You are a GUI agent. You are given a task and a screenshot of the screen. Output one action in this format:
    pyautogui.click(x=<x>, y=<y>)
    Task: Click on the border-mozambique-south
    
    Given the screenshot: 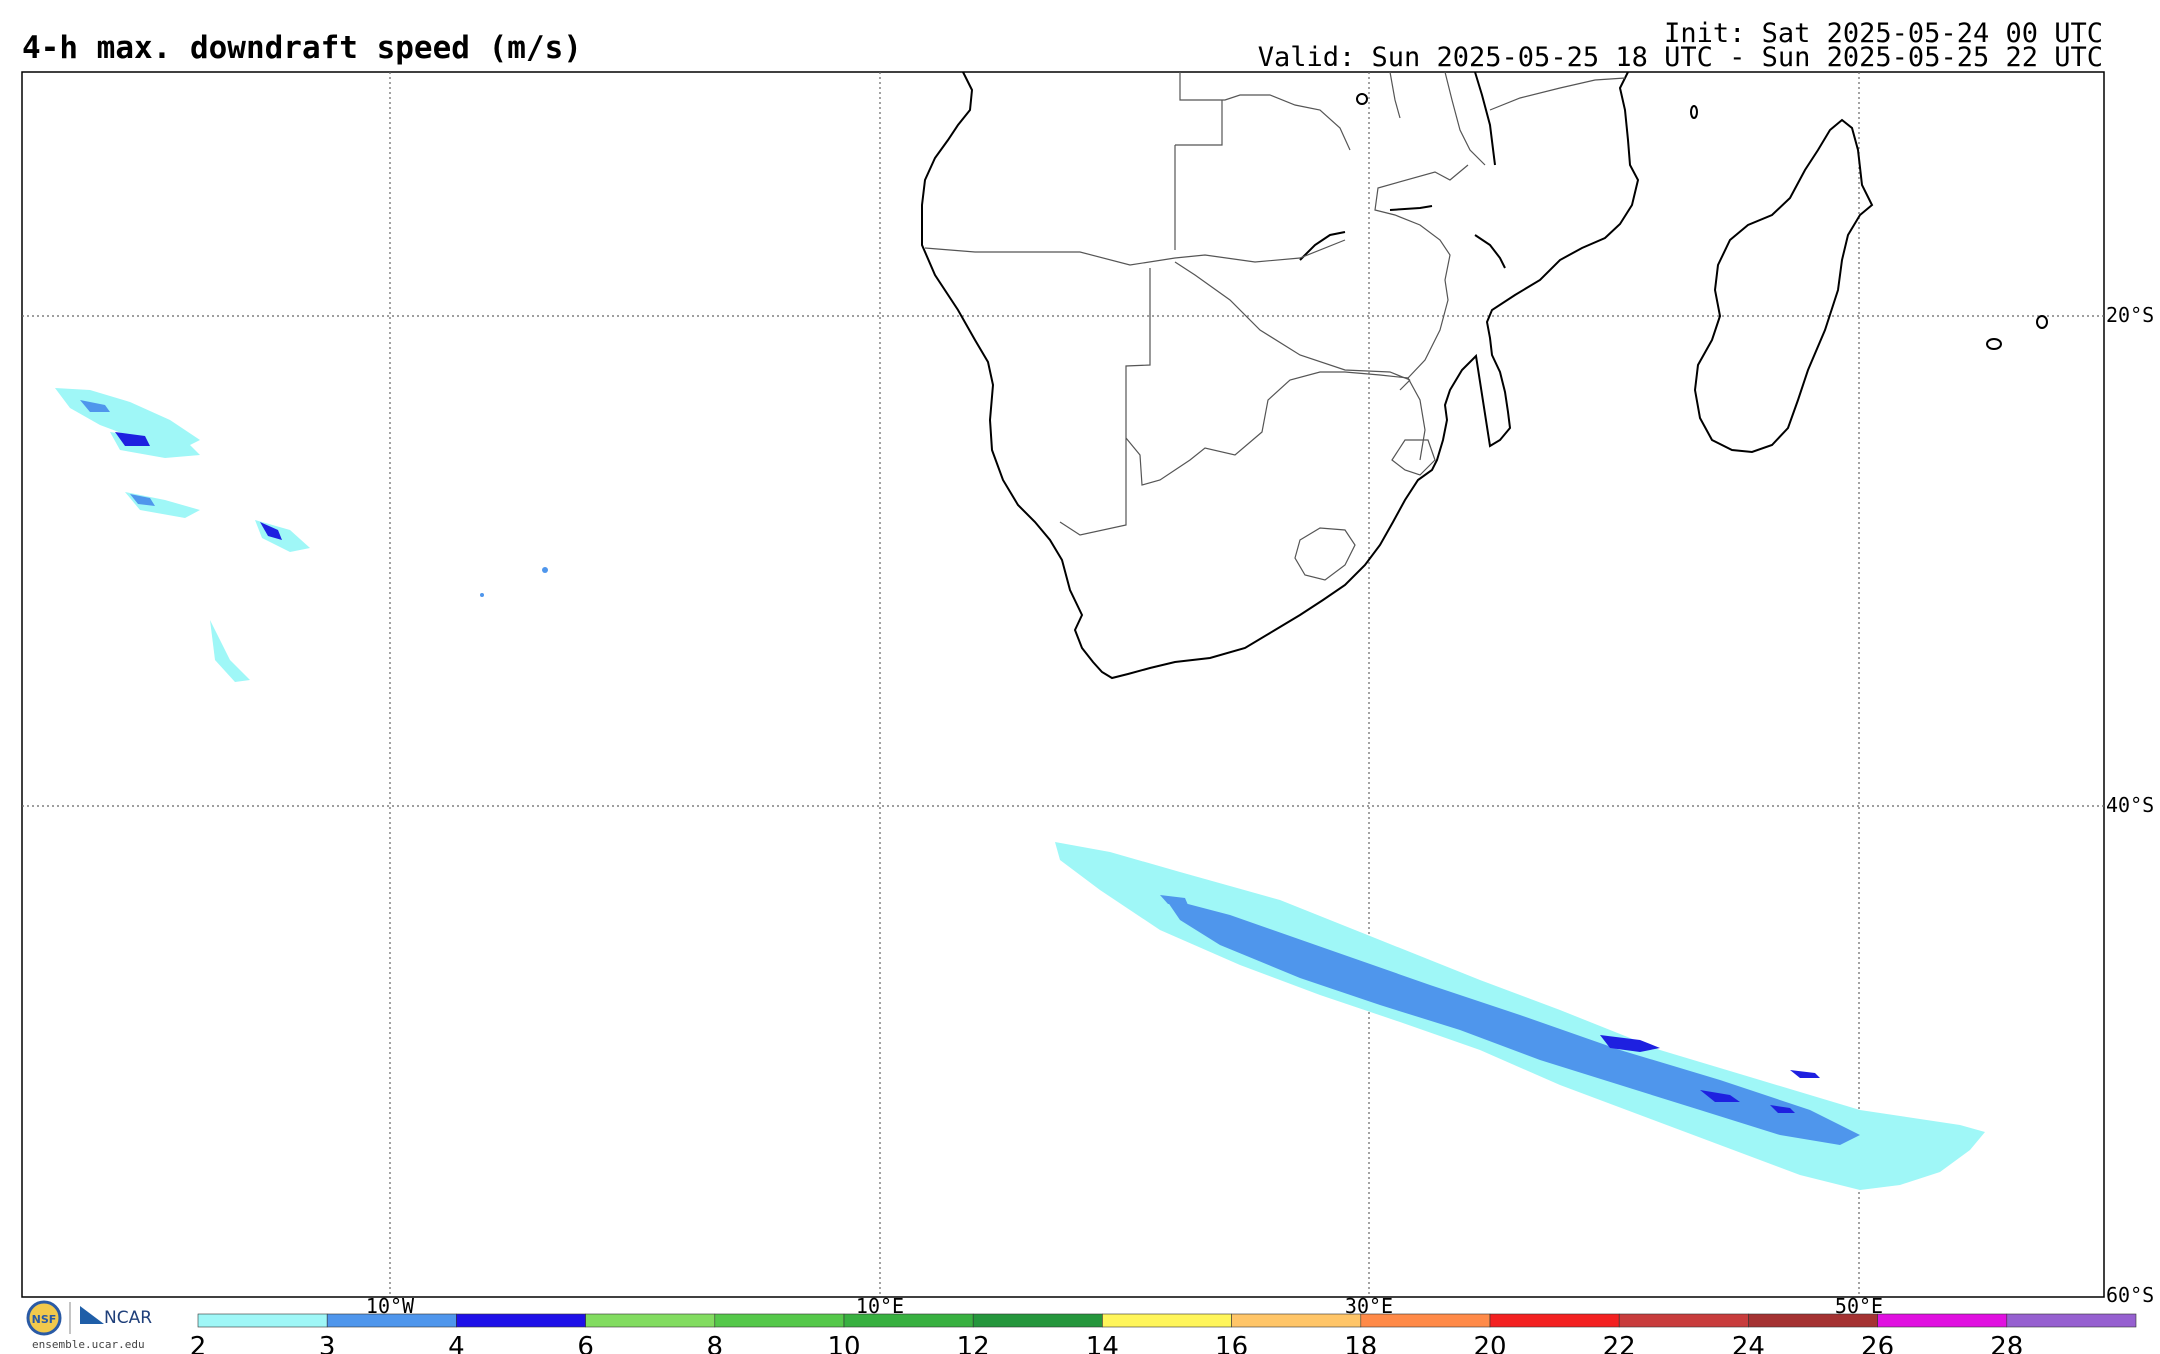 What is the action you would take?
    pyautogui.click(x=1385, y=416)
    